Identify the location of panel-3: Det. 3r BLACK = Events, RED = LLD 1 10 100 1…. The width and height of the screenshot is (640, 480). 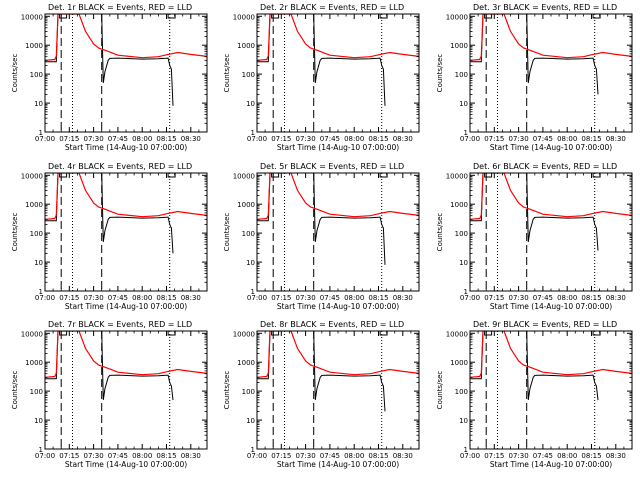
(534, 77).